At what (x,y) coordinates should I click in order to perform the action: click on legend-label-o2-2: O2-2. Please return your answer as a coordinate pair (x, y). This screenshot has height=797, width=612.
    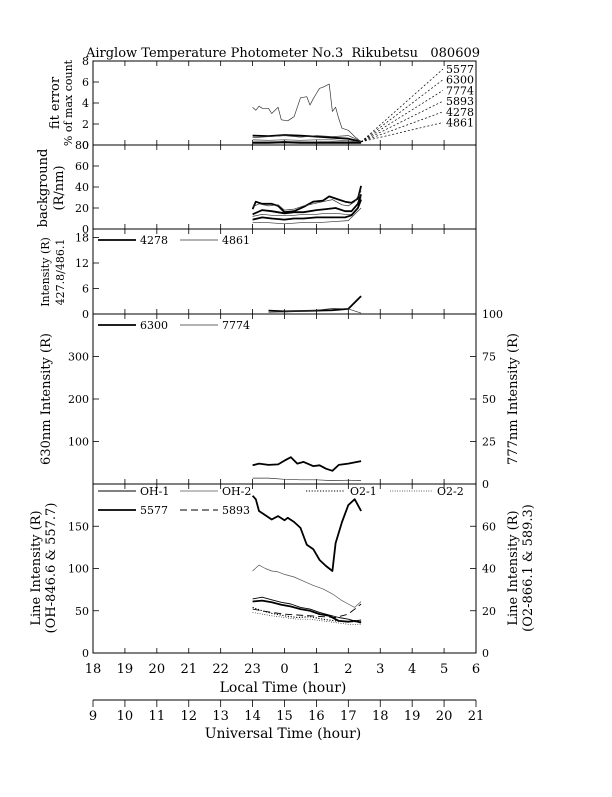
    Looking at the image, I should click on (450, 491).